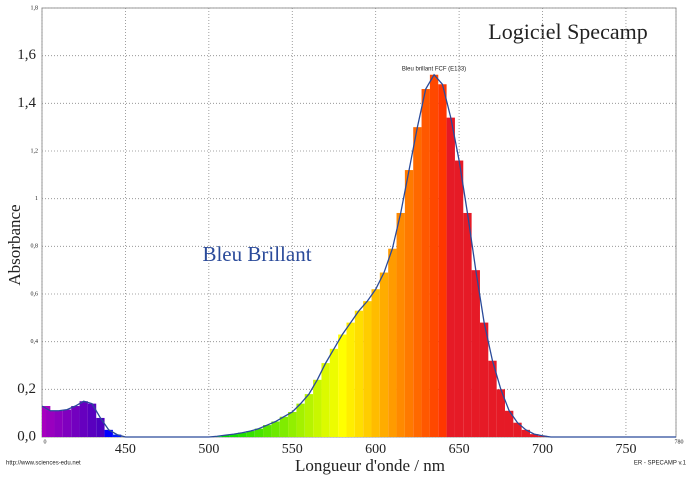 The height and width of the screenshot is (481, 691). I want to click on x-tick-label: 650, so click(459, 449).